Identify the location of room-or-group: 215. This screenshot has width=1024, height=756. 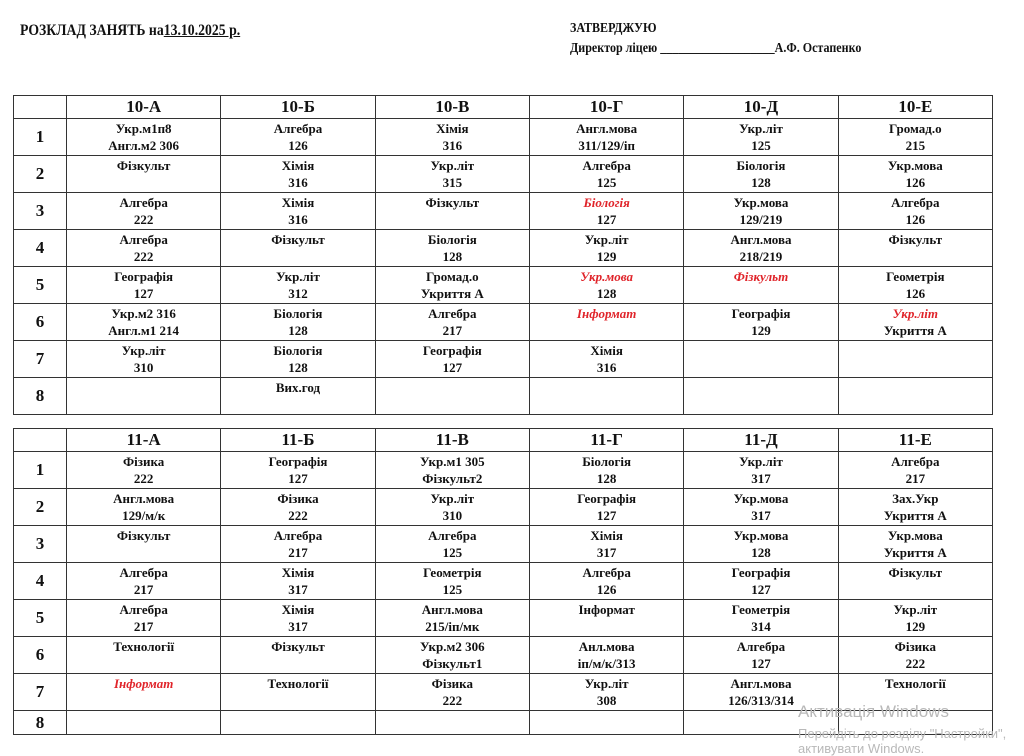
(915, 145).